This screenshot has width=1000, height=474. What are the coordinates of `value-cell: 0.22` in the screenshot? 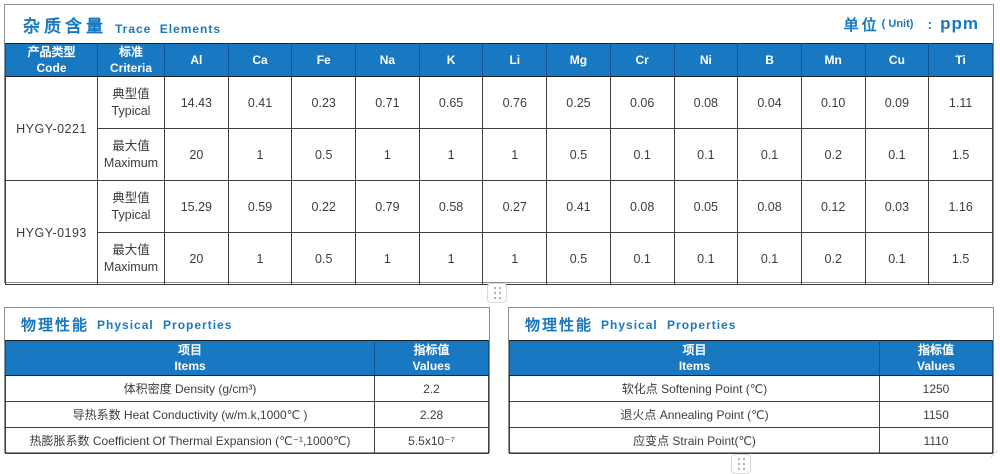 It's located at (324, 207).